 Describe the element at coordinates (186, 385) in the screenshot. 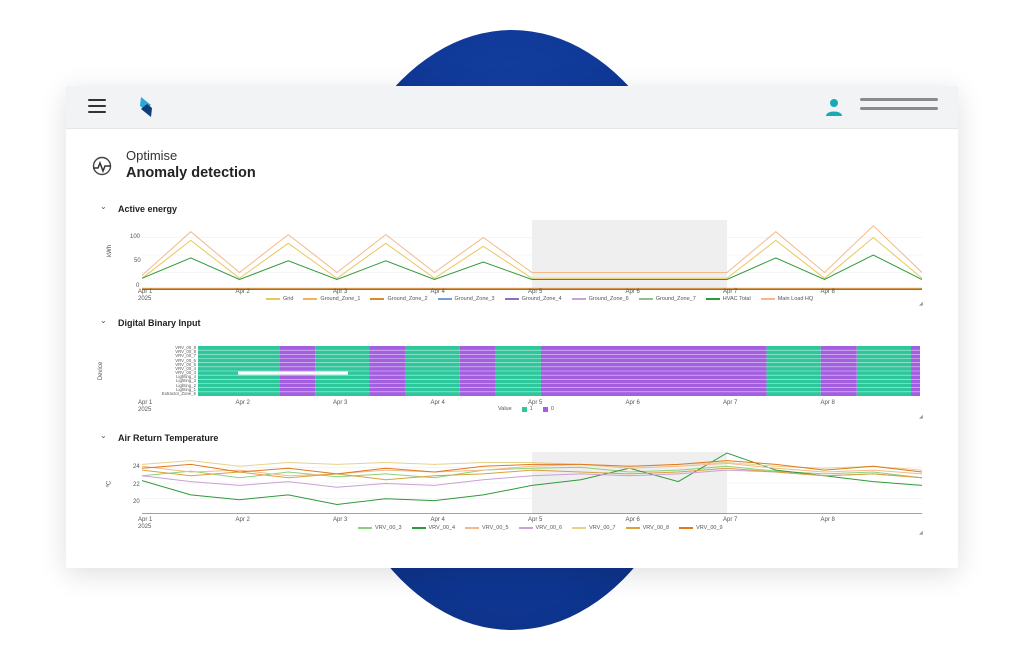

I see `device-label: Lighting_2` at that location.